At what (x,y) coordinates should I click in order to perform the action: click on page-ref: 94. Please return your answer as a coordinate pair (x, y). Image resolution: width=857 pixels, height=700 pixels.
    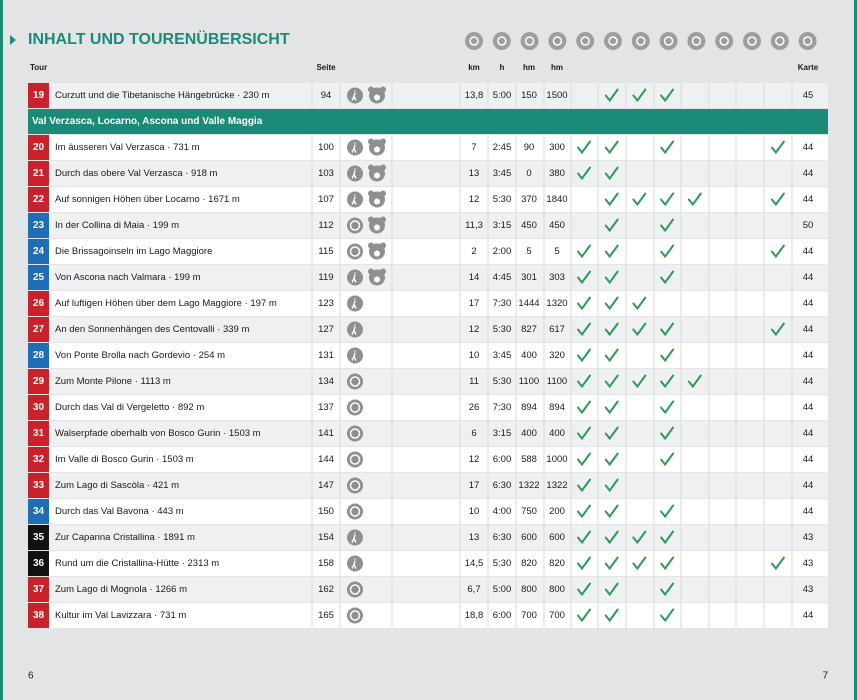
    Looking at the image, I should click on (326, 95).